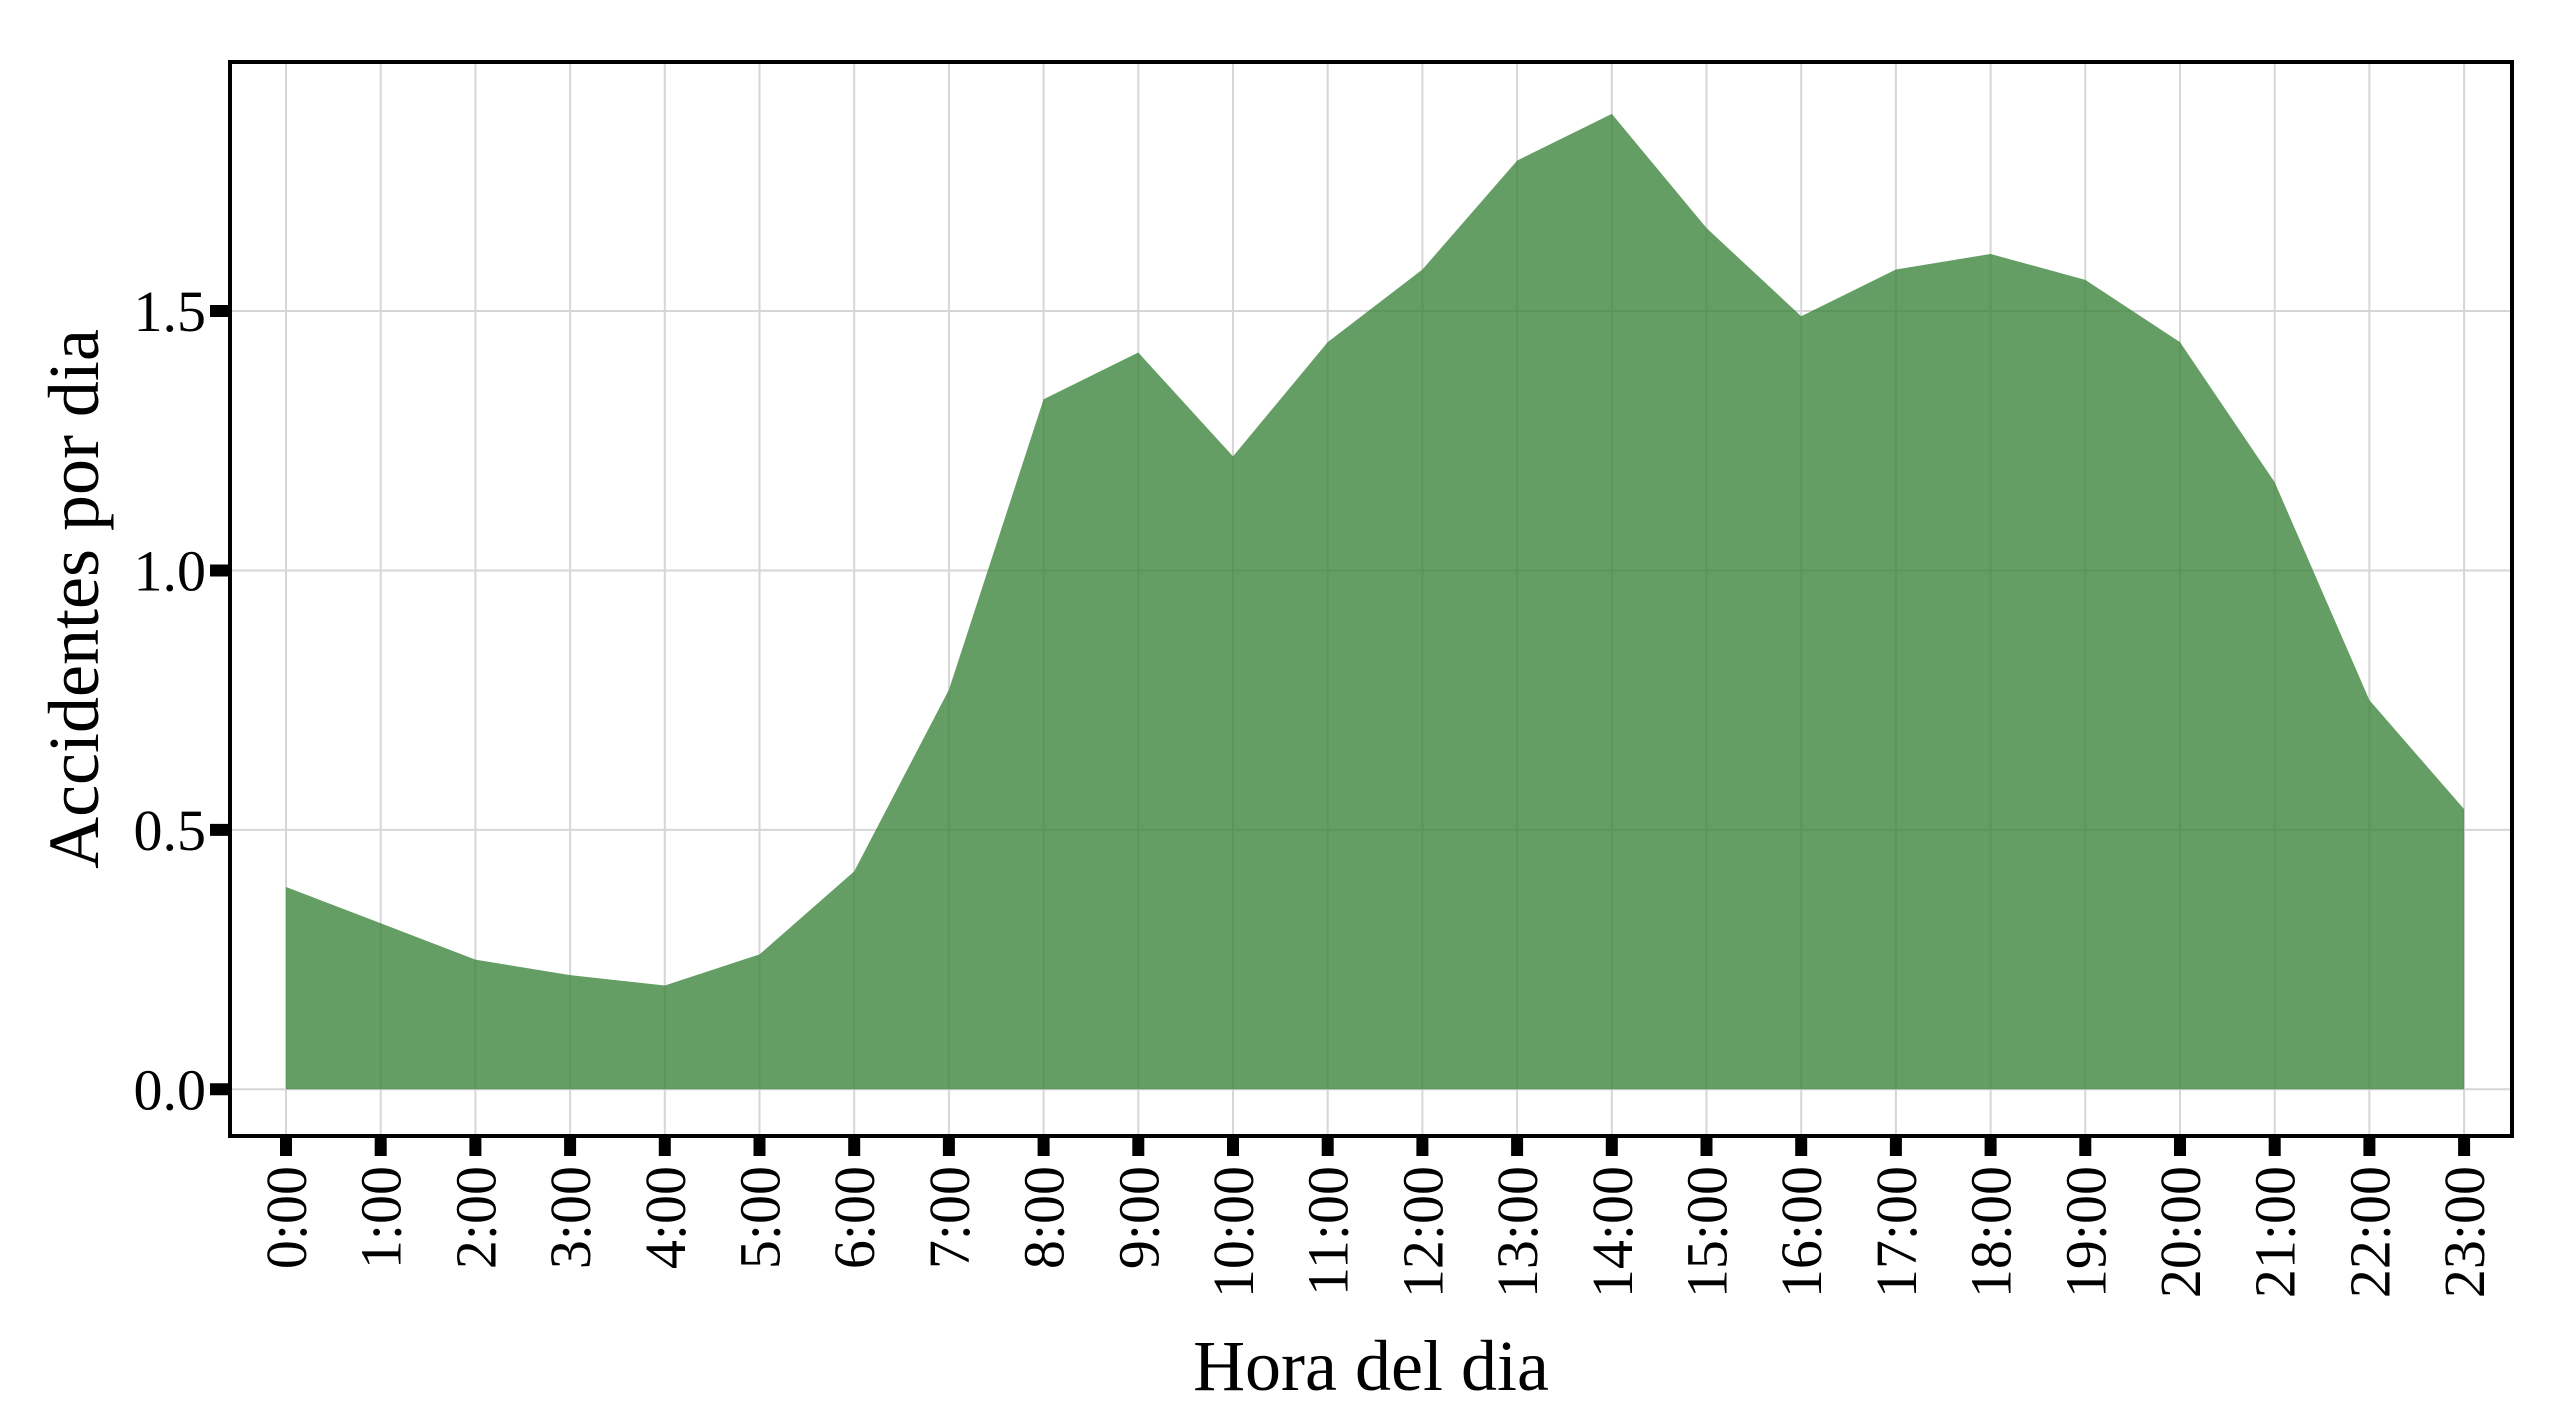  Describe the element at coordinates (1138, 1217) in the screenshot. I see `x-tick-label: 9:00` at that location.